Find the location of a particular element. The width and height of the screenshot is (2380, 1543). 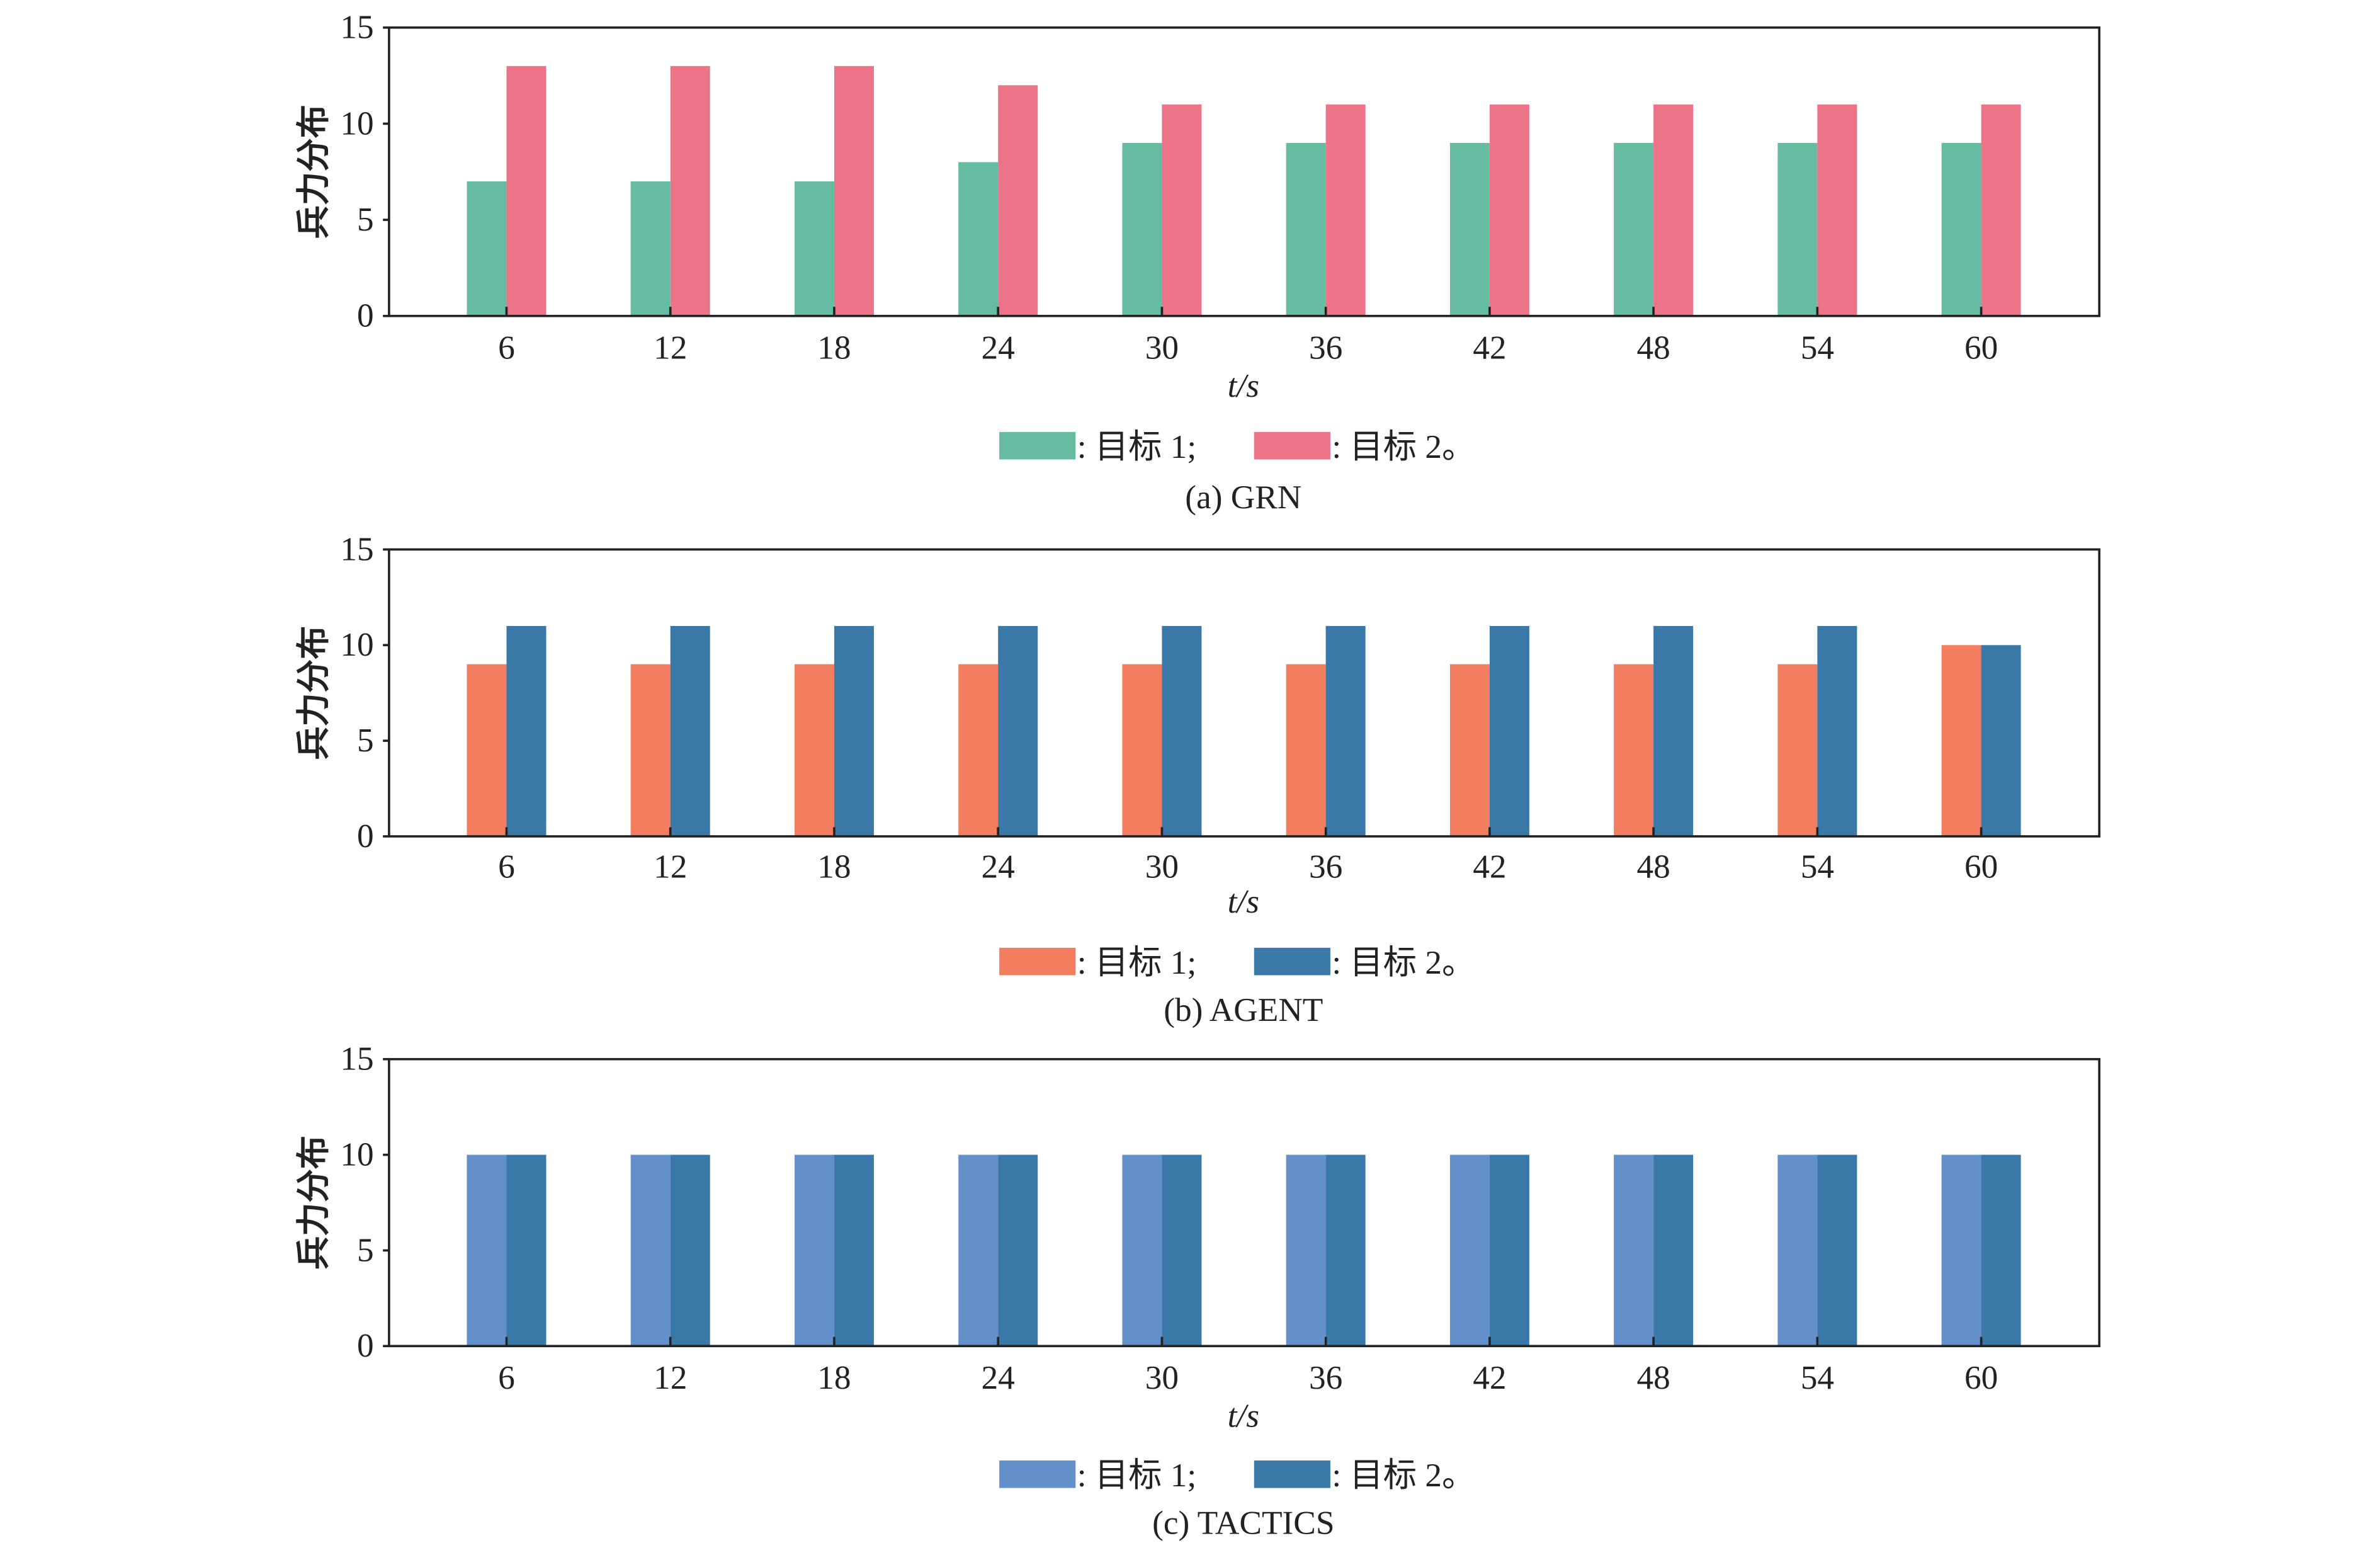

chart-caption: (a) GRN is located at coordinates (1243, 497).